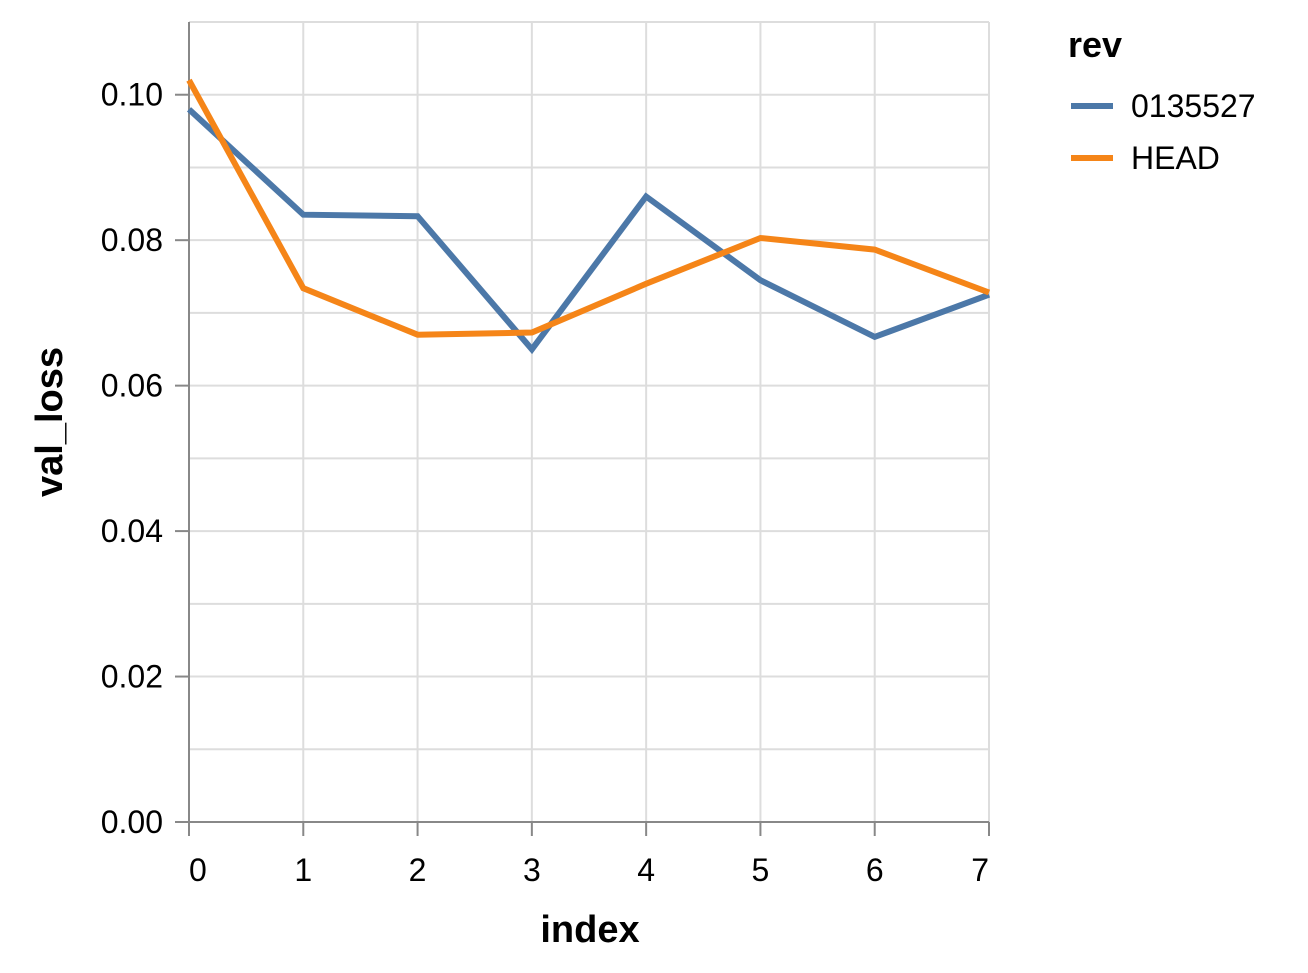 The height and width of the screenshot is (973, 1308). I want to click on legend: rev 0135527 HEAD, so click(1162, 100).